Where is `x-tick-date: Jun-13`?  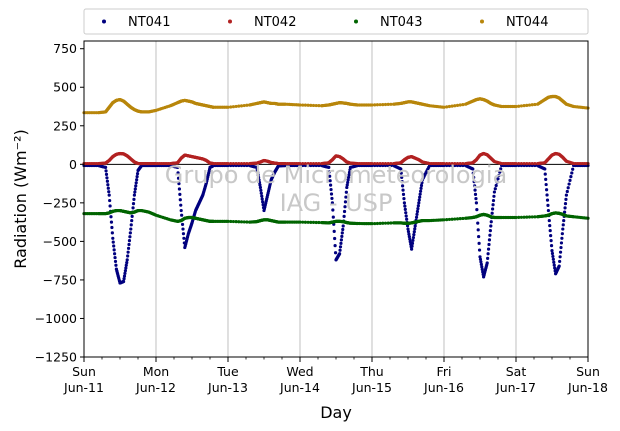
x-tick-date: Jun-13 is located at coordinates (227, 387).